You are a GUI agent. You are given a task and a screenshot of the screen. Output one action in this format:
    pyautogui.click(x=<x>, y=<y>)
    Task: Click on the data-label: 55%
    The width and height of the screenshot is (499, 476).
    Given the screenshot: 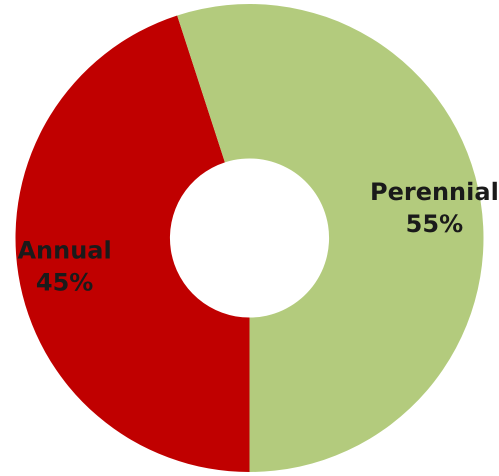 What is the action you would take?
    pyautogui.click(x=435, y=224)
    